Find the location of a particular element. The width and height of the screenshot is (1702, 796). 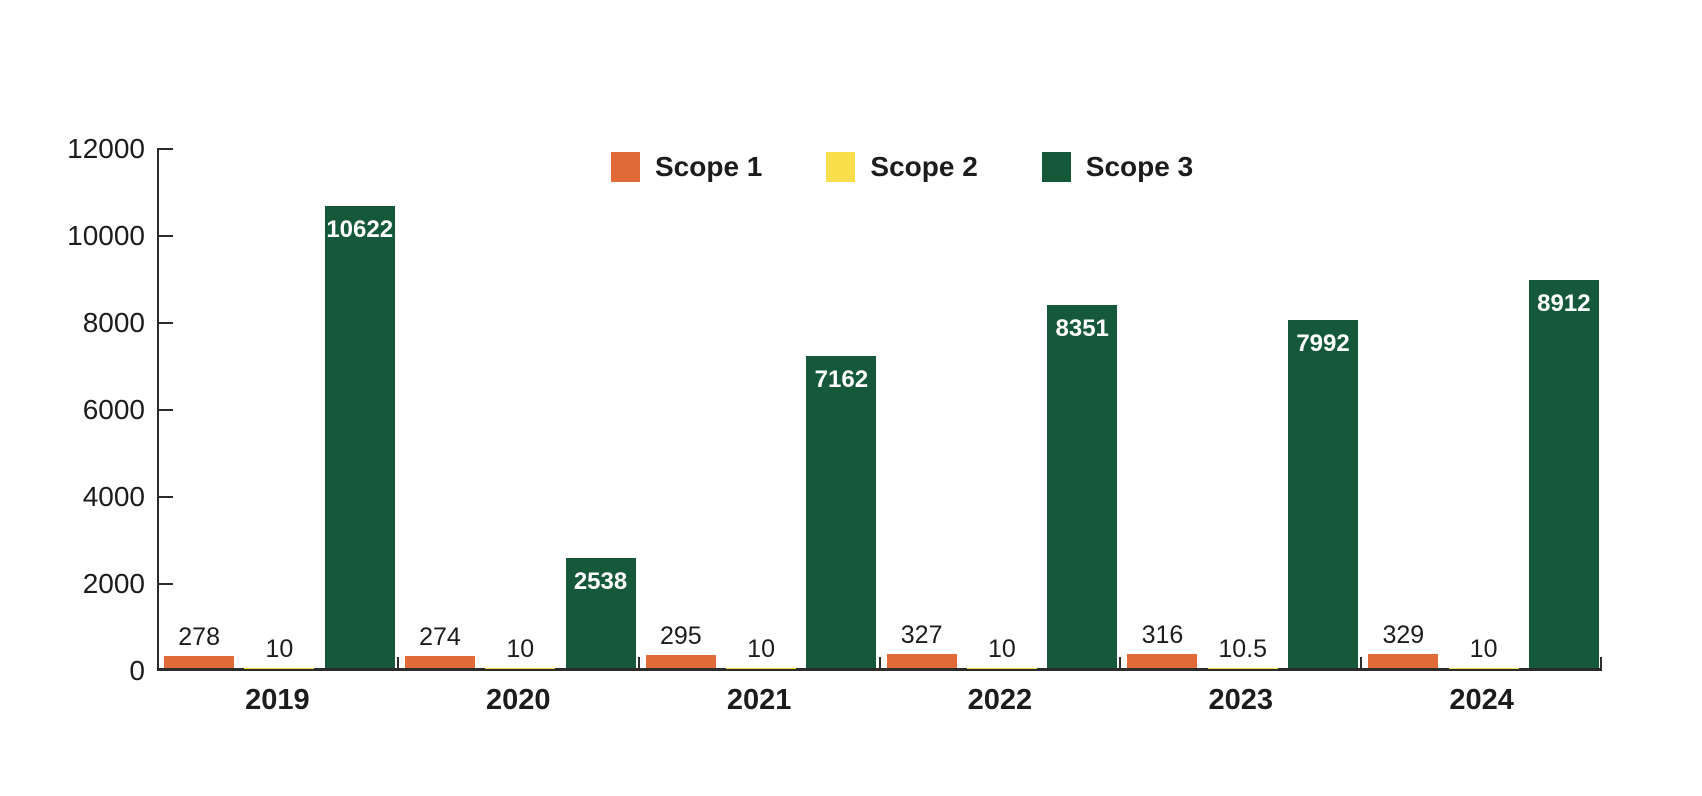

bar-slot: 10622 is located at coordinates (360, 408).